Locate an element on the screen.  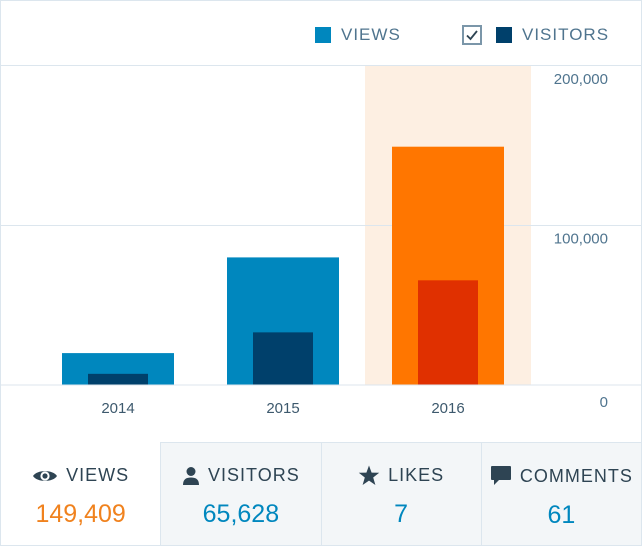
stat-views-header: VIEWS is located at coordinates (80, 475).